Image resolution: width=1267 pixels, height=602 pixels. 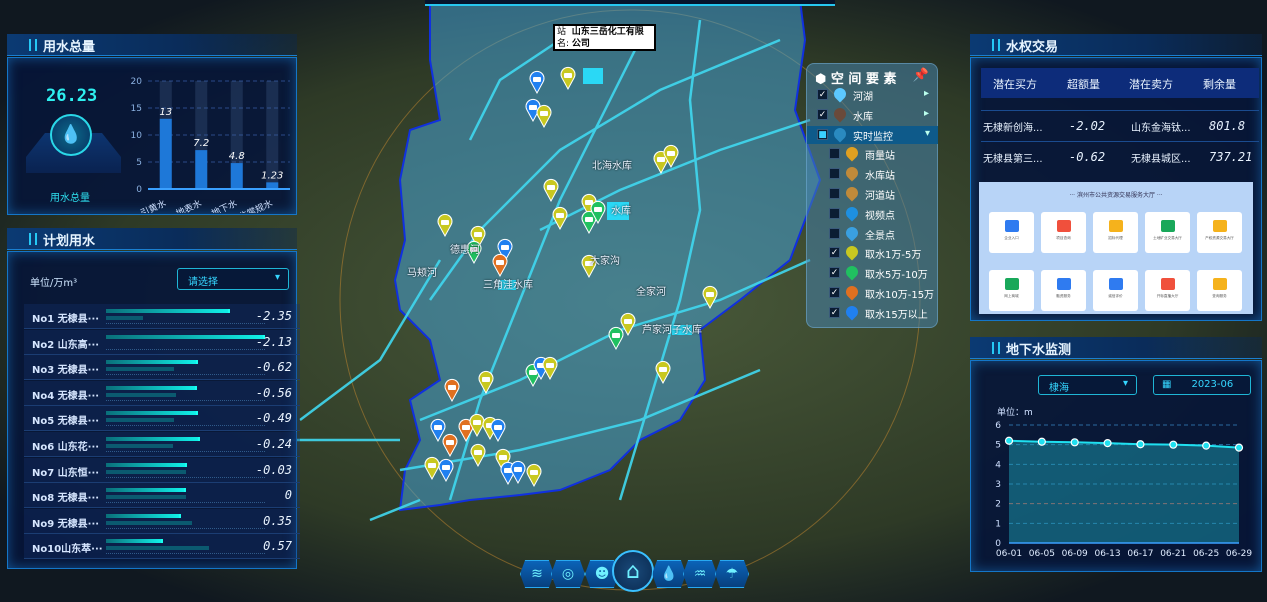 What do you see at coordinates (162, 496) in the screenshot?
I see `table-row: No8 无棣县··· 0` at bounding box center [162, 496].